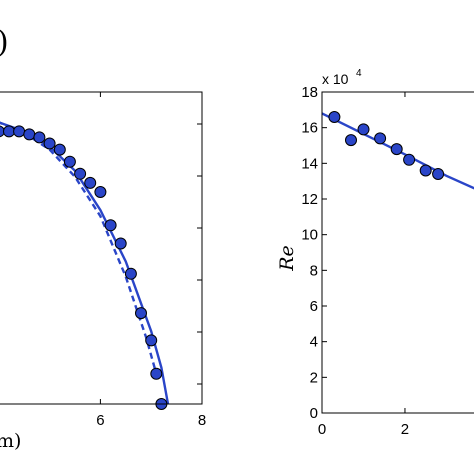 This screenshot has height=474, width=474. What do you see at coordinates (314, 342) in the screenshot?
I see `right-y-tick-label: 4` at bounding box center [314, 342].